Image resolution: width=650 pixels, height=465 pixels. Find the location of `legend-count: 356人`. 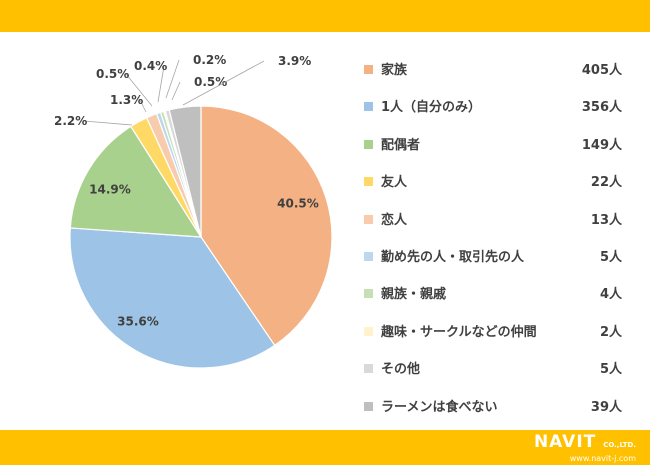

legend-count: 356人 is located at coordinates (601, 108).